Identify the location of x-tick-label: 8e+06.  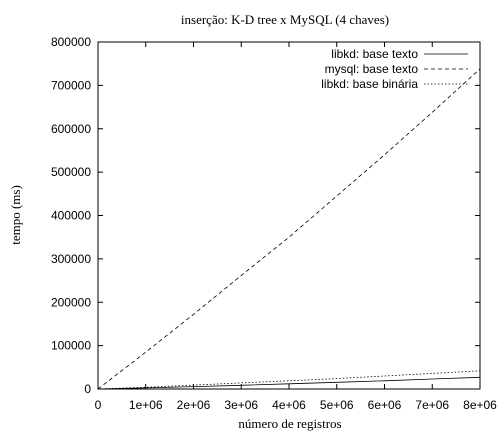
(480, 405).